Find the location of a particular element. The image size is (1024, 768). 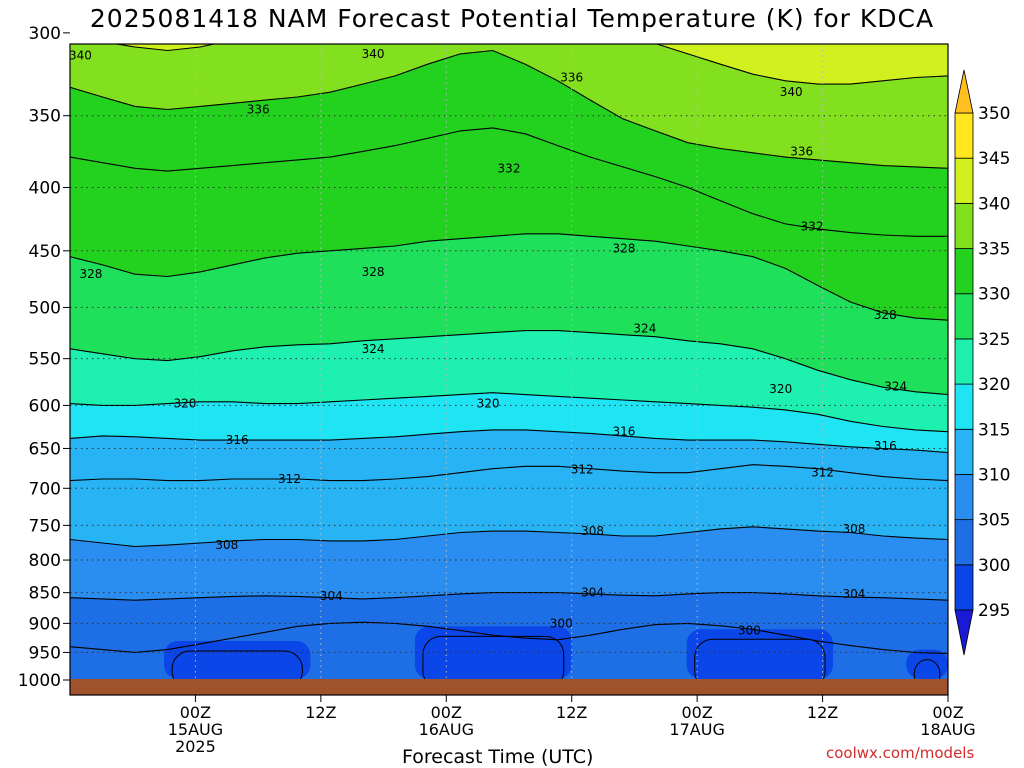

x-tick-label: 15AUG is located at coordinates (195, 729).